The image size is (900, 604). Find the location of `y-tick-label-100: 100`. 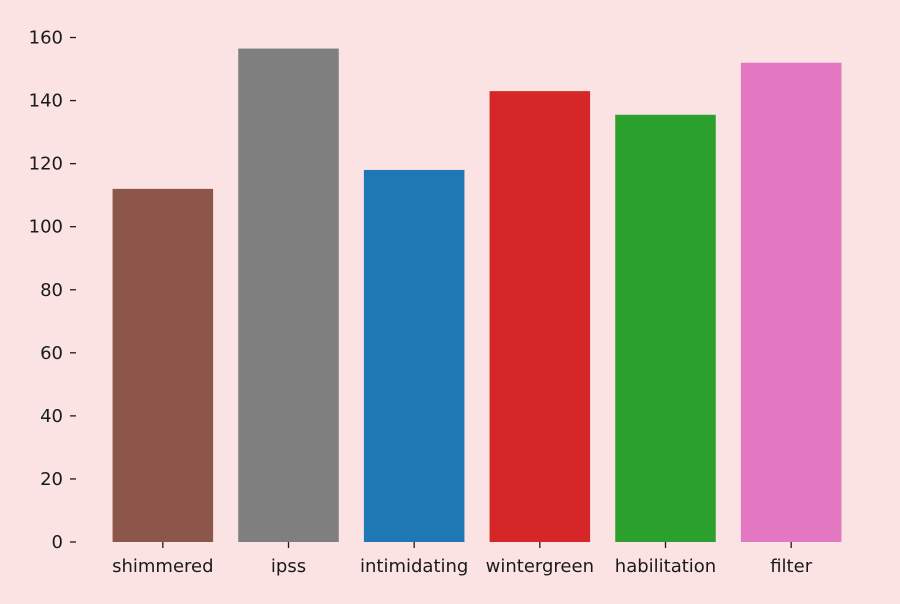

y-tick-label-100: 100 is located at coordinates (46, 227).